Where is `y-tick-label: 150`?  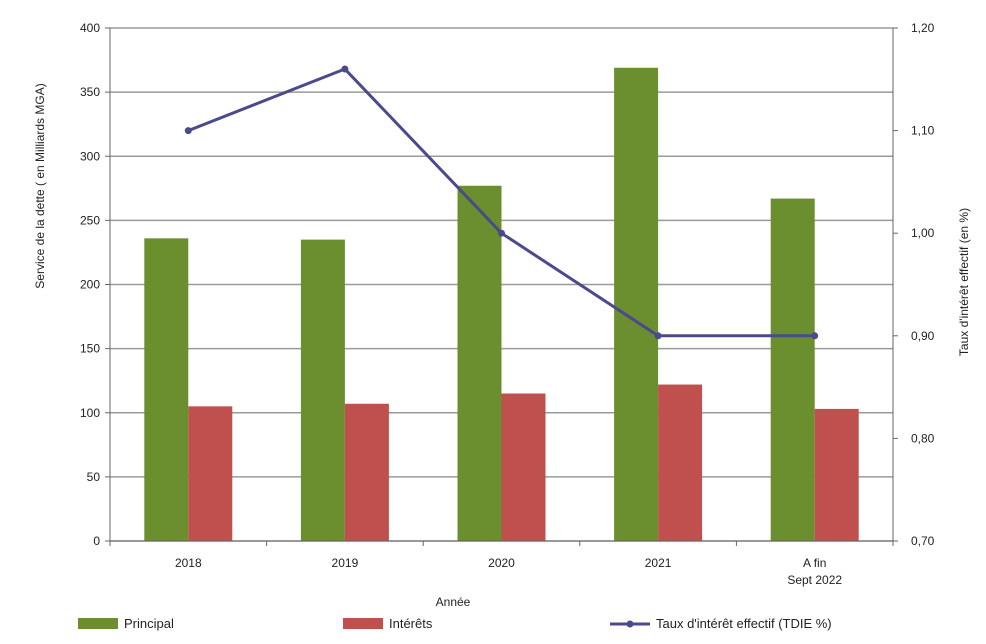 y-tick-label: 150 is located at coordinates (90, 349).